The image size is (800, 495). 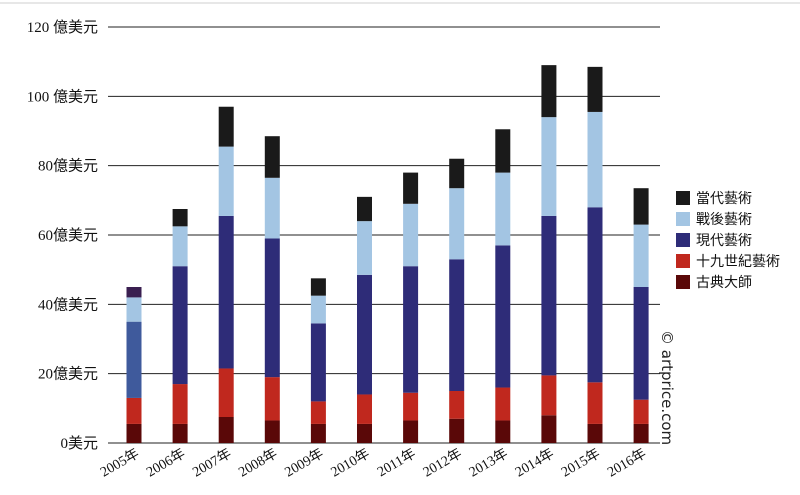 What do you see at coordinates (79, 443) in the screenshot?
I see `y-tick-label: 0美元` at bounding box center [79, 443].